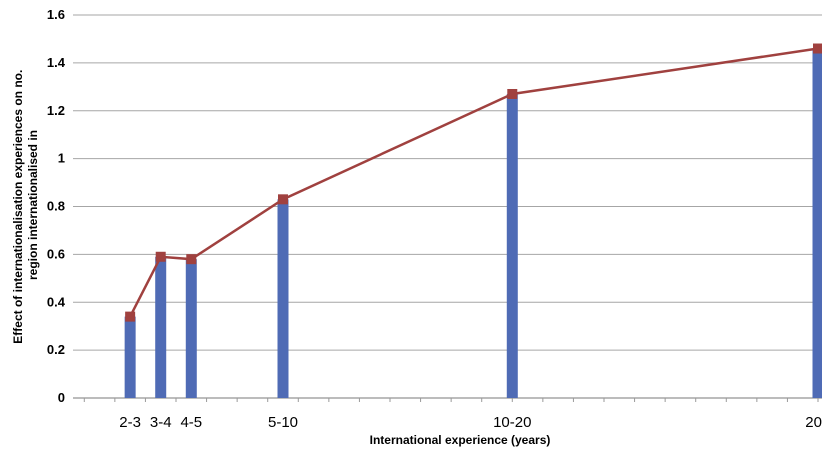 This screenshot has height=457, width=822. What do you see at coordinates (813, 422) in the screenshot?
I see `x-tick-label: 20+` at bounding box center [813, 422].